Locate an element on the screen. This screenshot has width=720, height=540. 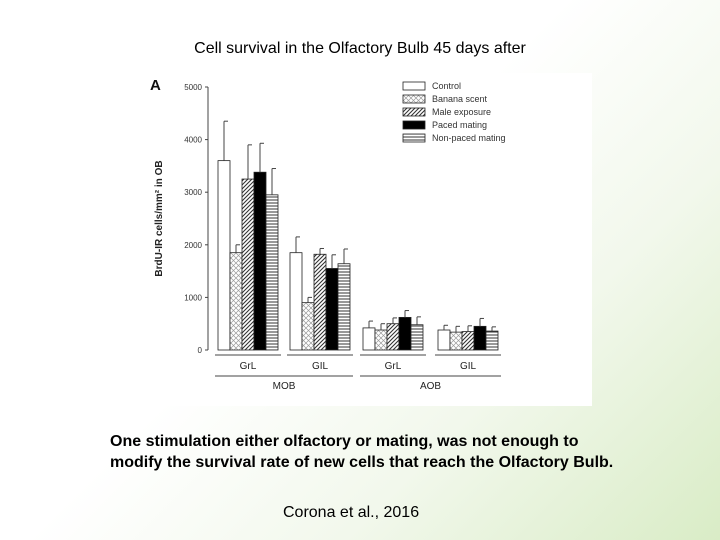
group-label: AOB is located at coordinates (430, 386).